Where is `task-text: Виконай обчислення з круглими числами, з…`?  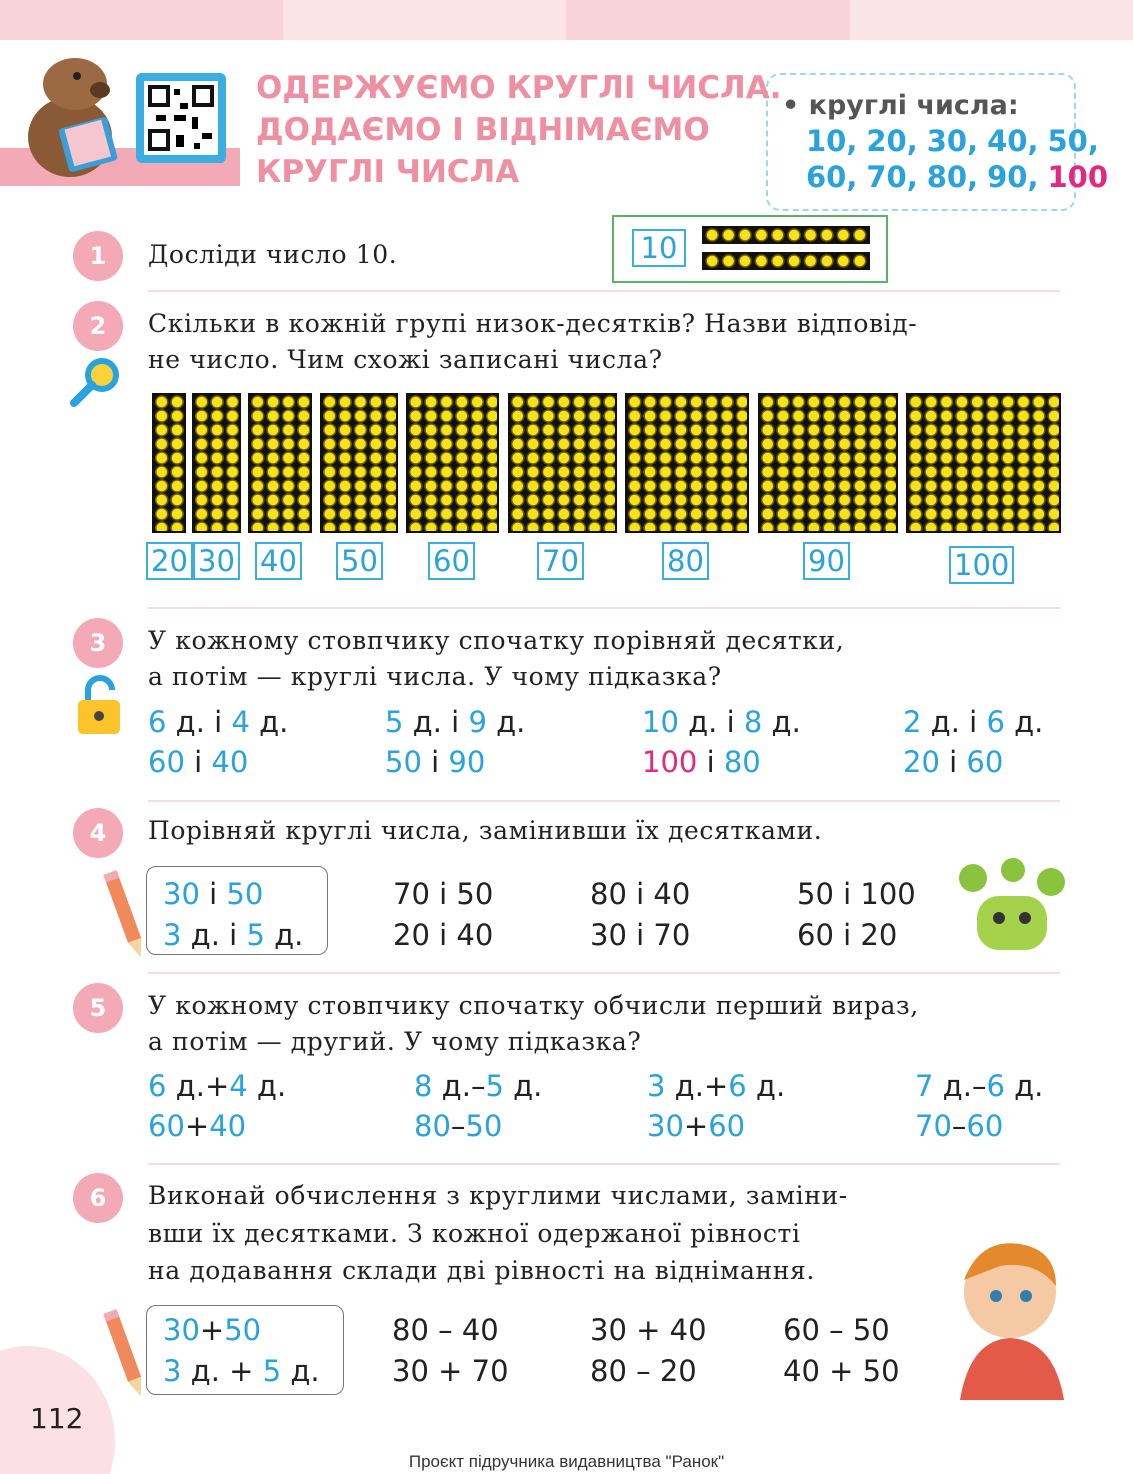 task-text: Виконай обчислення з круглими числами, з… is located at coordinates (498, 1195).